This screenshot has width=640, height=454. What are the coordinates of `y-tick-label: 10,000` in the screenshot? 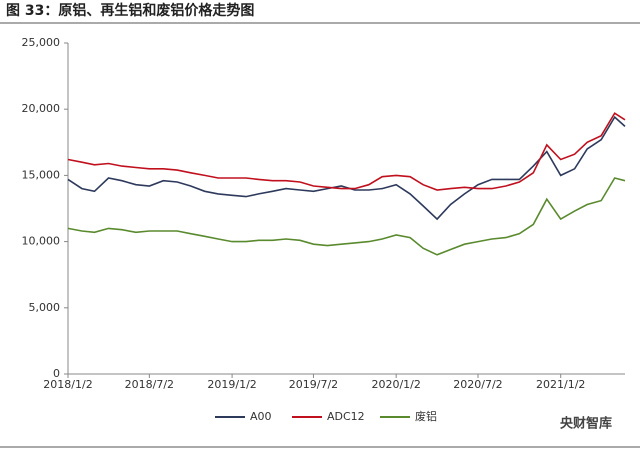 It's located at (41, 241).